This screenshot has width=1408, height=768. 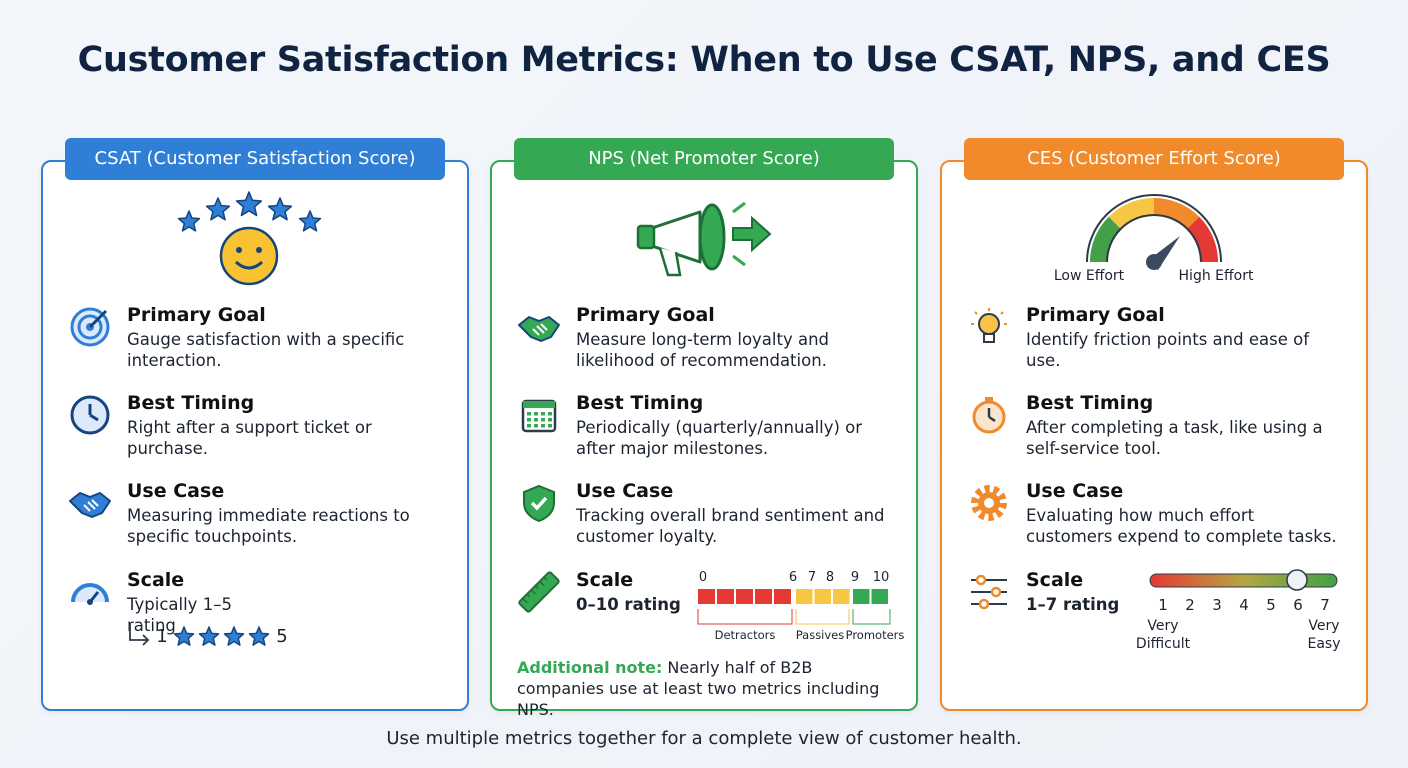 What do you see at coordinates (1190, 605) in the screenshot?
I see `scale-tick: 2` at bounding box center [1190, 605].